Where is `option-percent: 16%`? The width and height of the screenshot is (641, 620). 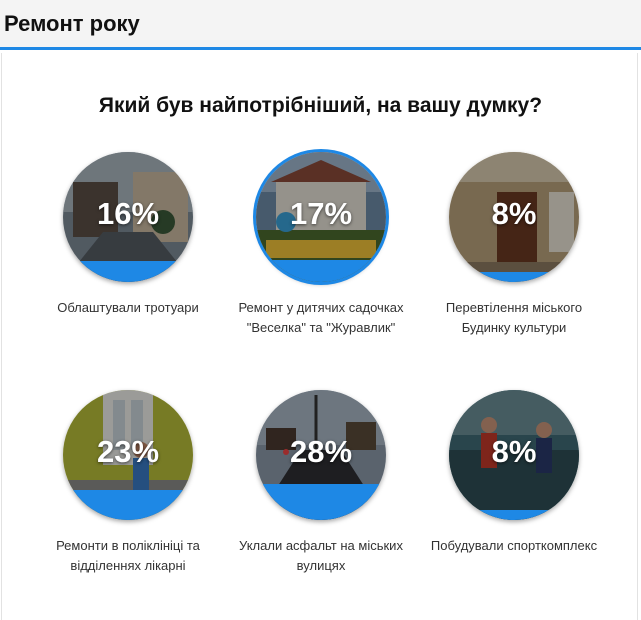
option-percent: 16% is located at coordinates (128, 213).